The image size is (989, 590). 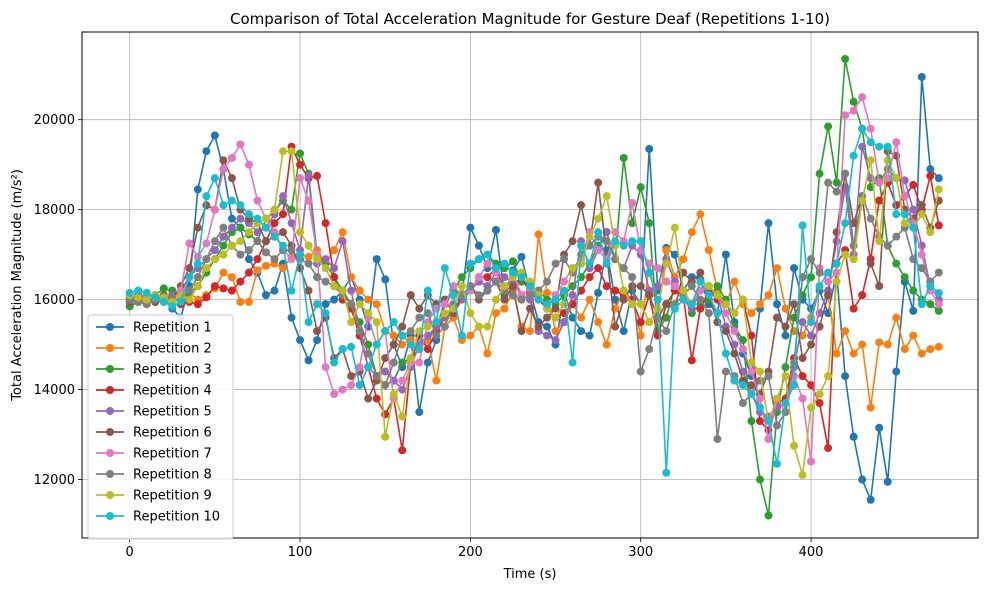 What do you see at coordinates (154, 496) in the screenshot?
I see `legend-item: Repetition 9` at bounding box center [154, 496].